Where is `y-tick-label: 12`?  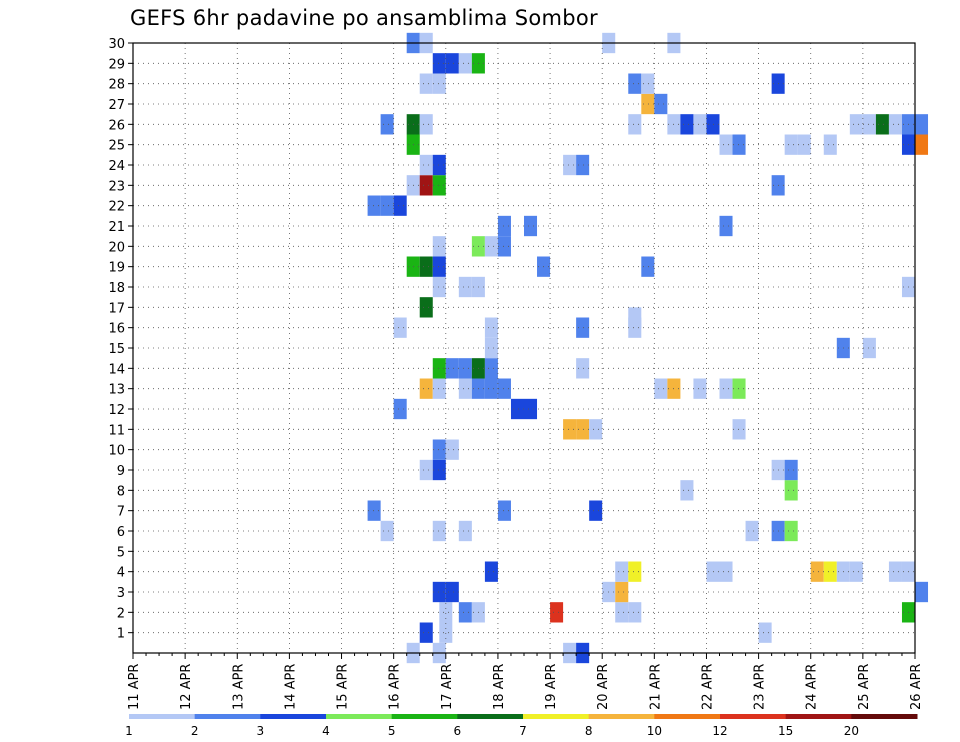
y-tick-label: 12 is located at coordinates (116, 410).